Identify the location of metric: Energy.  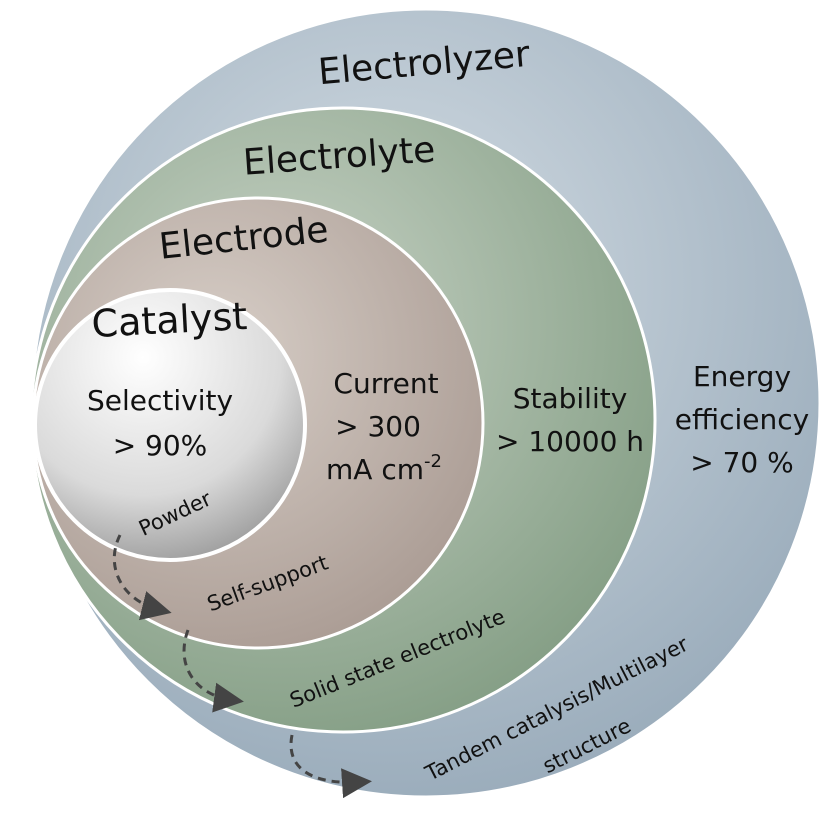
(742, 376).